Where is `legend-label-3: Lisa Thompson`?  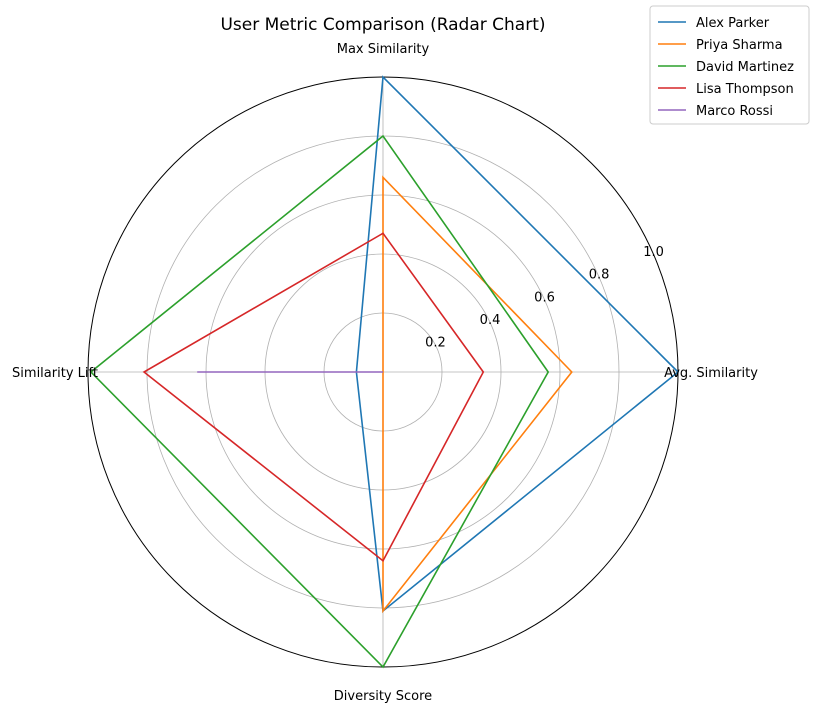
legend-label-3: Lisa Thompson is located at coordinates (745, 89).